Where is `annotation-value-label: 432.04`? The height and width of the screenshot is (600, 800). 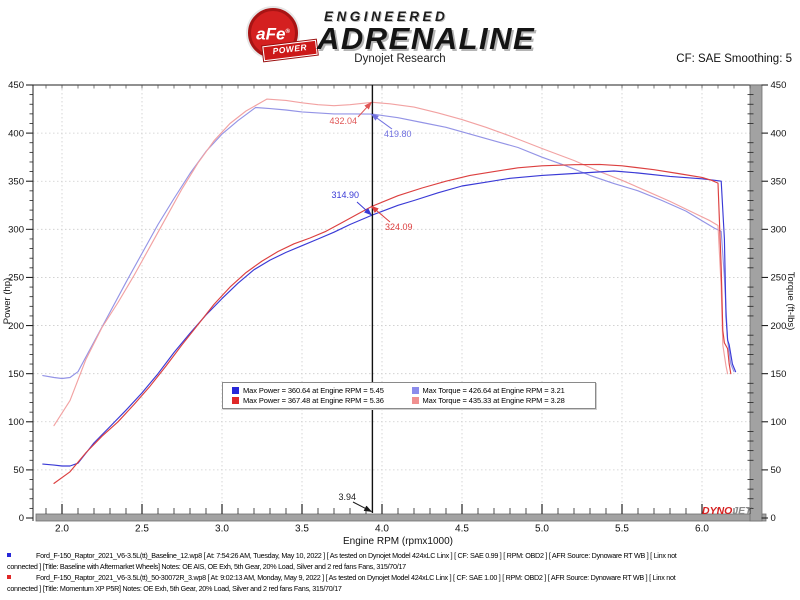
annotation-value-label: 432.04 is located at coordinates (343, 121).